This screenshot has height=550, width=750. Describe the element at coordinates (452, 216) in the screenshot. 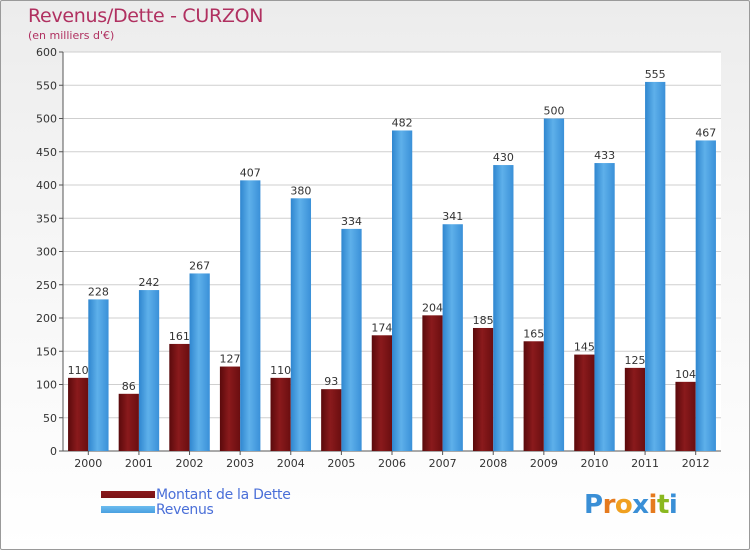

I see `data-label-revenue: 341` at that location.